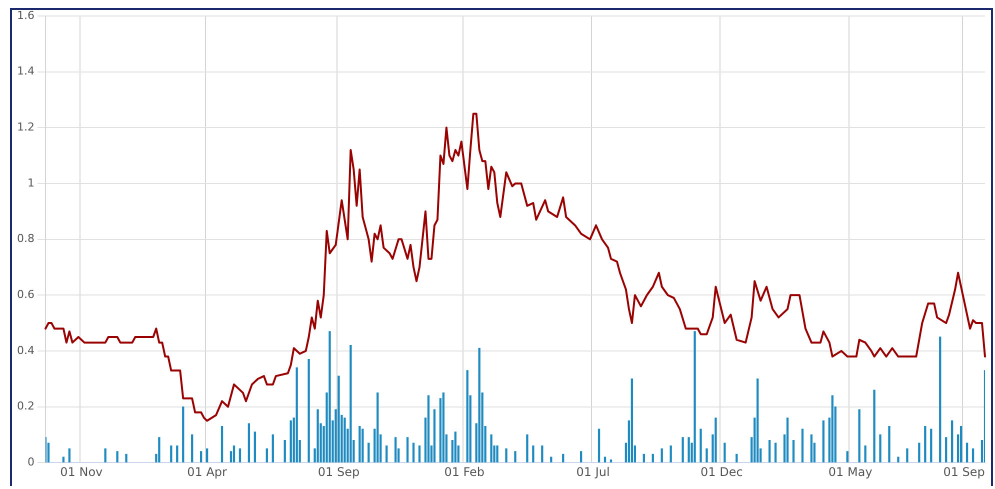 This screenshot has width=995, height=489. I want to click on x-tick-label: 01 Apr, so click(207, 471).